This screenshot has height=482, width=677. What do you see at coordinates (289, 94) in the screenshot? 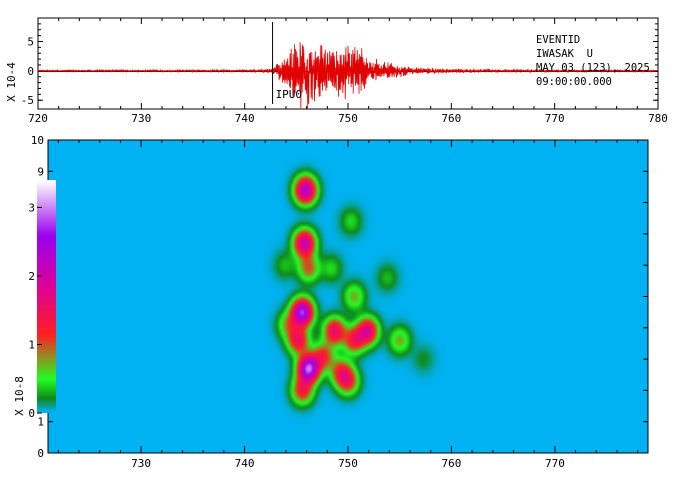
I see `p-pick-label: IPU0` at bounding box center [289, 94].